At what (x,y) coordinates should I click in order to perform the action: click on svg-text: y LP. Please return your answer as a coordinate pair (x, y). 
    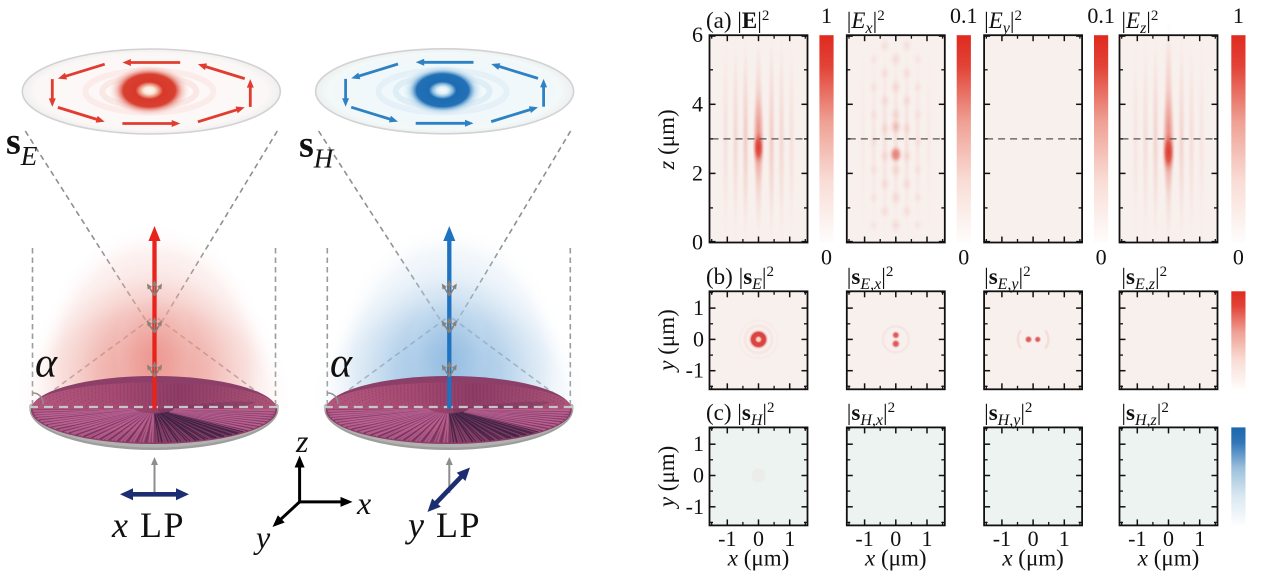
    Looking at the image, I should click on (443, 525).